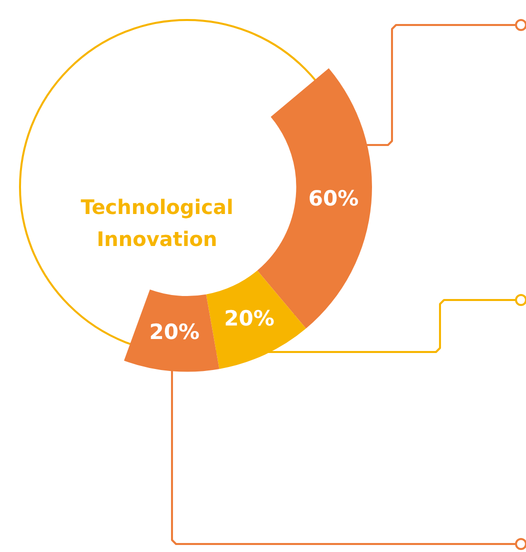 This screenshot has height=552, width=526. I want to click on text: Technological Innovation, so click(157, 223).